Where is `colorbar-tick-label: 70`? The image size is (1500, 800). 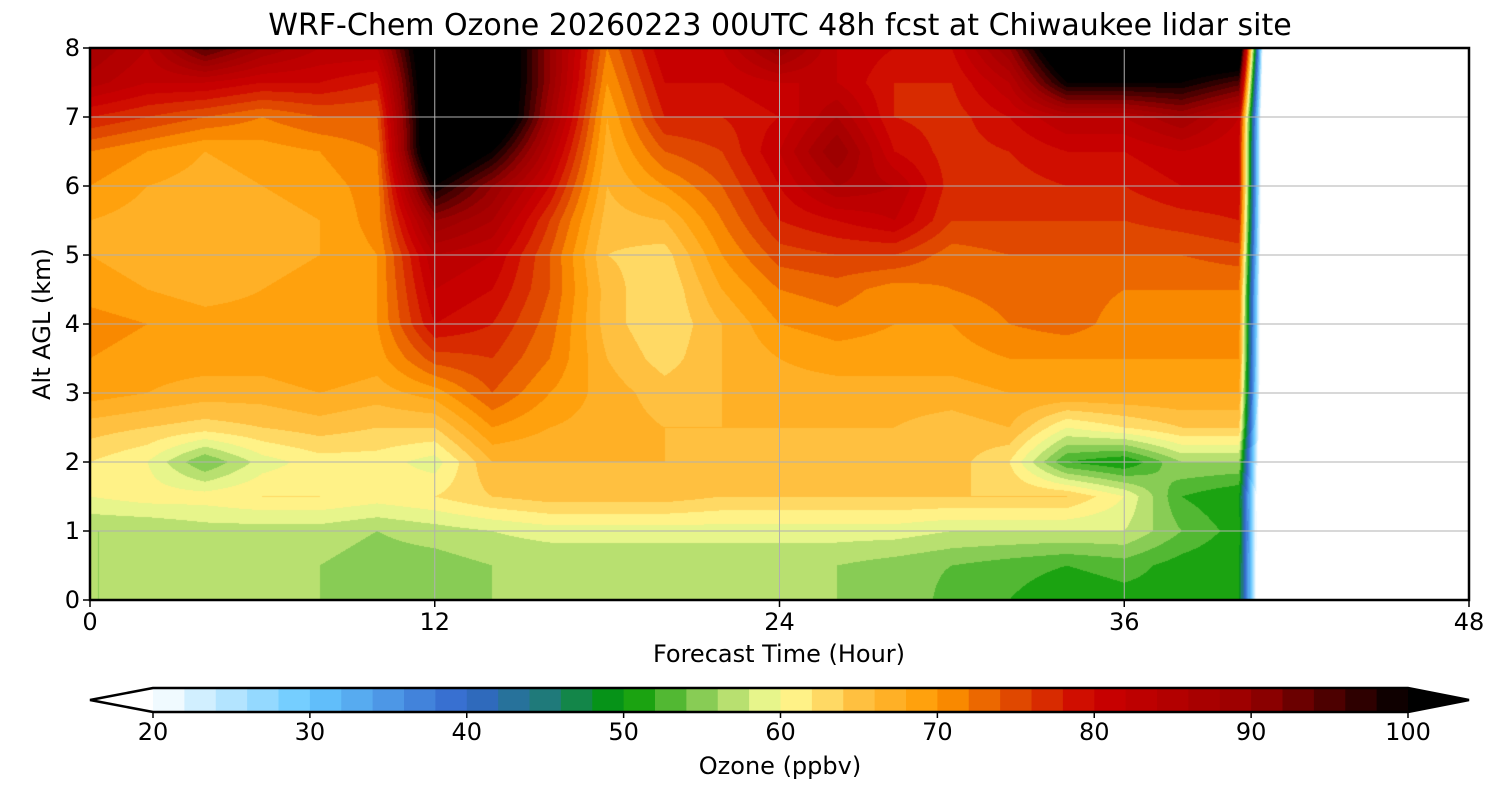 colorbar-tick-label: 70 is located at coordinates (937, 732).